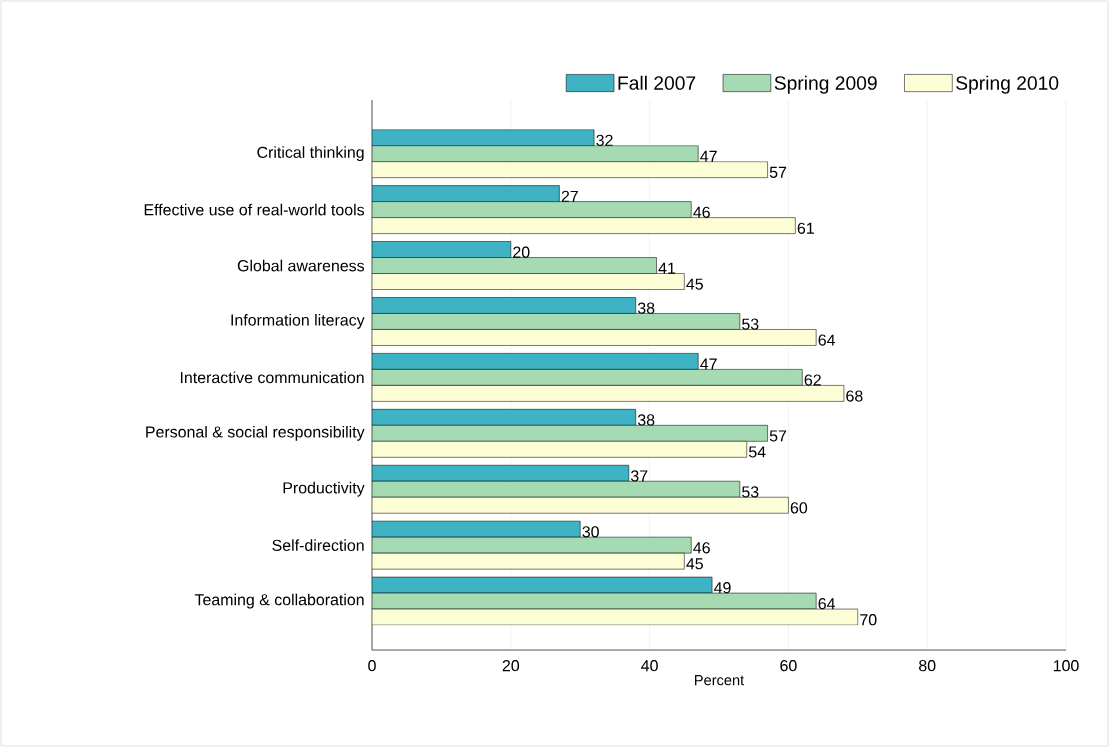 The image size is (1109, 747). Describe the element at coordinates (825, 84) in the screenshot. I see `legend-label: Spring 2009` at that location.